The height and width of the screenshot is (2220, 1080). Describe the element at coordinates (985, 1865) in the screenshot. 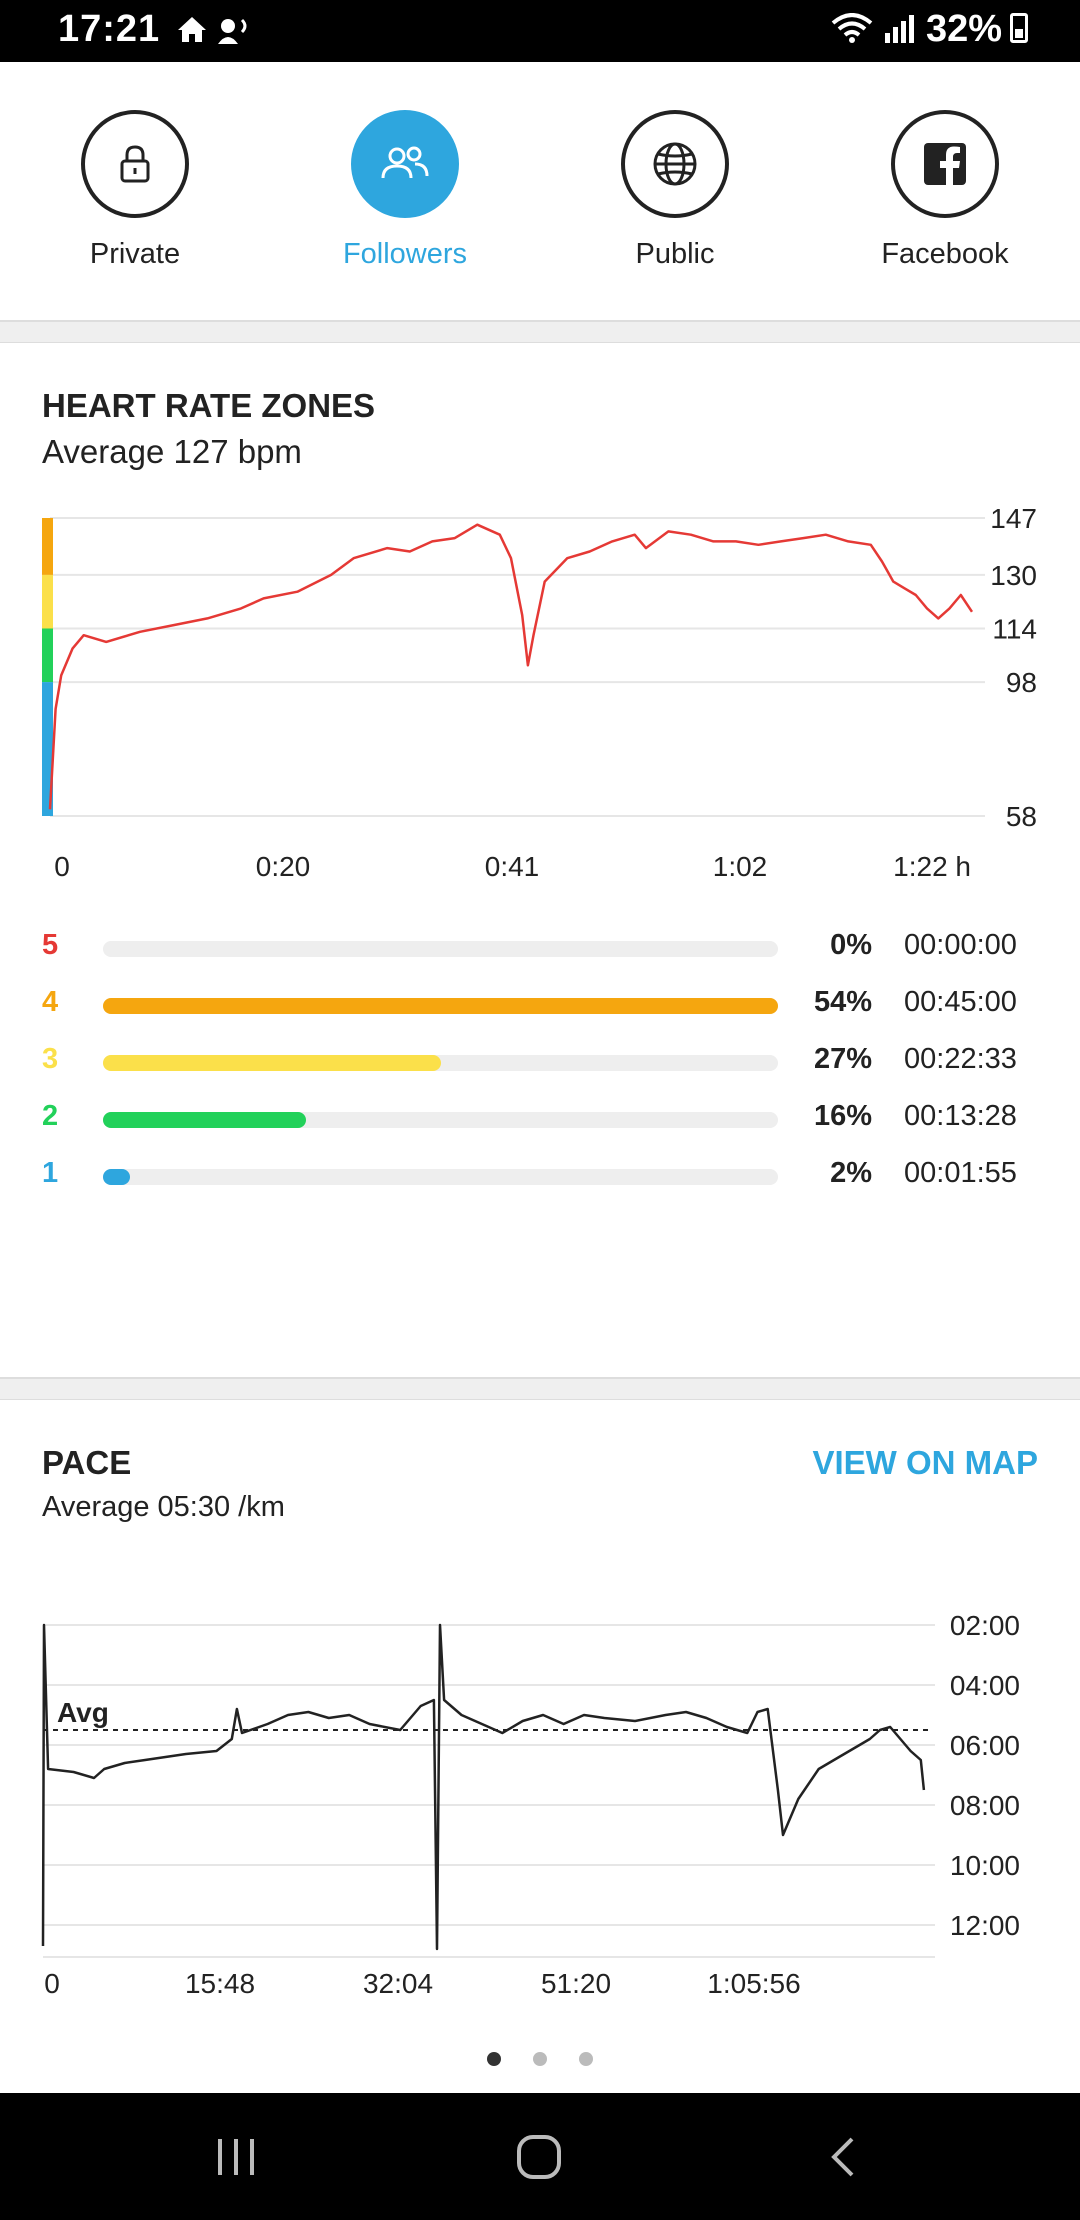

I see `pace-y-tick-label: 10:00` at that location.